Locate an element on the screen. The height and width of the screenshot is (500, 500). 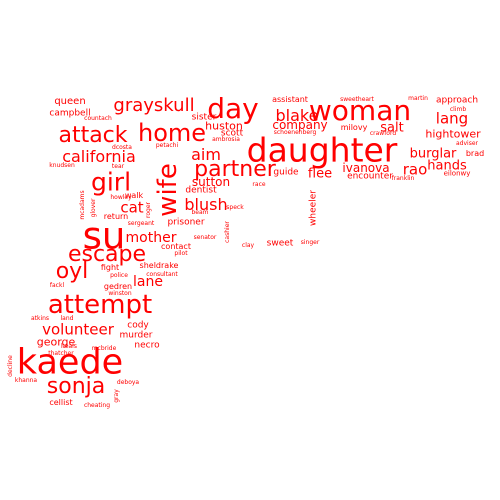
word-hightower: hightower is located at coordinates (453, 134).